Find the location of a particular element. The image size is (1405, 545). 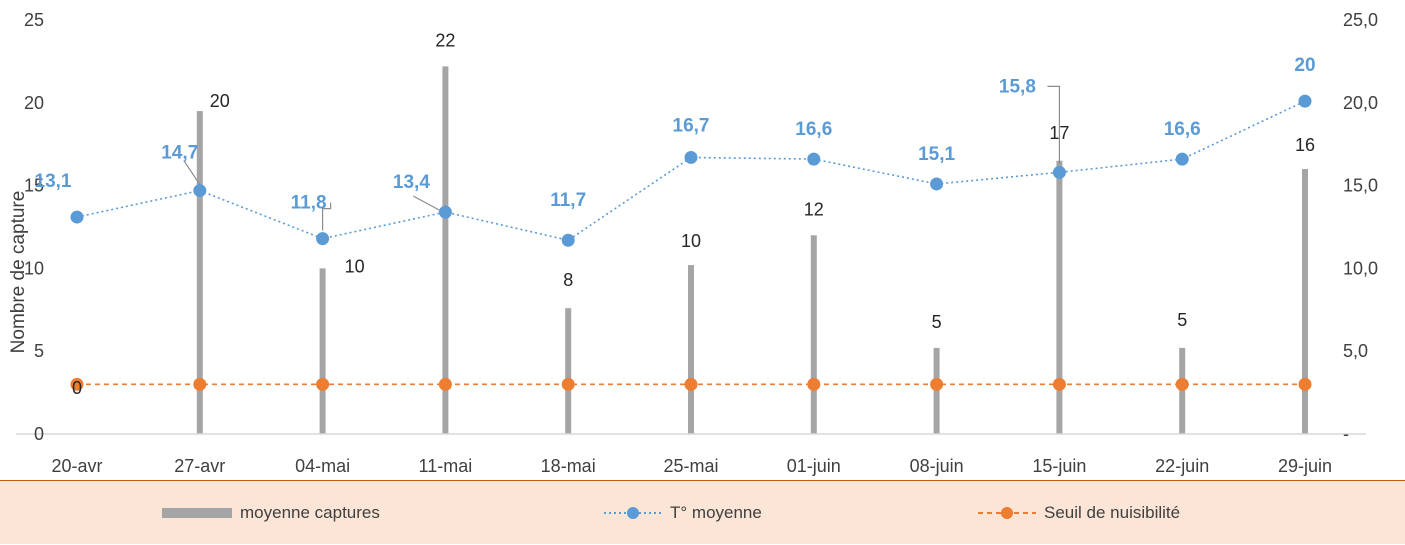

x-tick-label: 22-juin is located at coordinates (1182, 466).